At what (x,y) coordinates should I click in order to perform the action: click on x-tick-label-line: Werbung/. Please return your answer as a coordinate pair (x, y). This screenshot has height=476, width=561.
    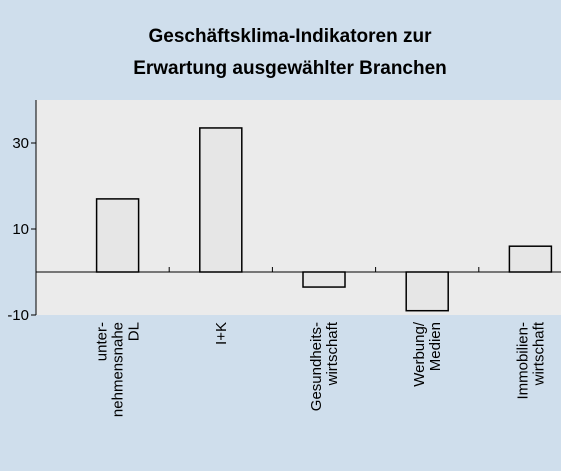
    Looking at the image, I should click on (419, 354).